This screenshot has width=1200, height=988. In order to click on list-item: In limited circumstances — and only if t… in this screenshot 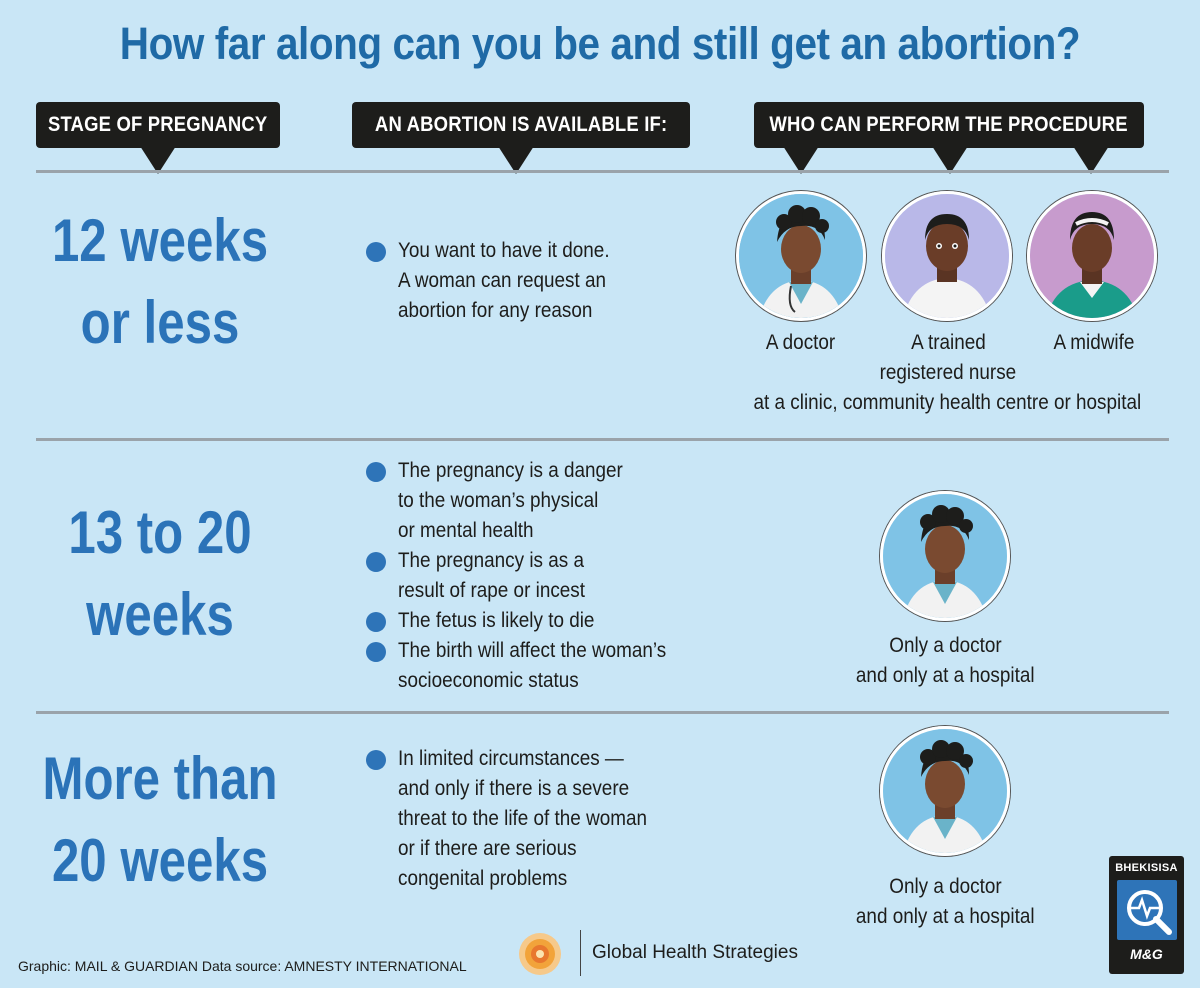, I will do `click(536, 819)`.